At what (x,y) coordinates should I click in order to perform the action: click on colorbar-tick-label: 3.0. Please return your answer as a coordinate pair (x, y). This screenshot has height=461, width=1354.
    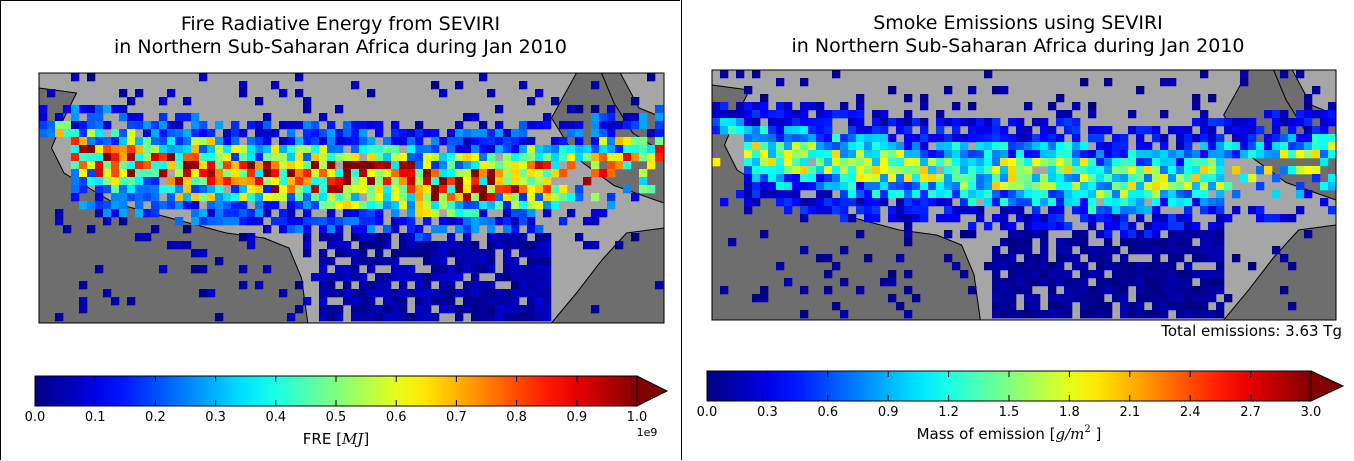
    Looking at the image, I should click on (1311, 412).